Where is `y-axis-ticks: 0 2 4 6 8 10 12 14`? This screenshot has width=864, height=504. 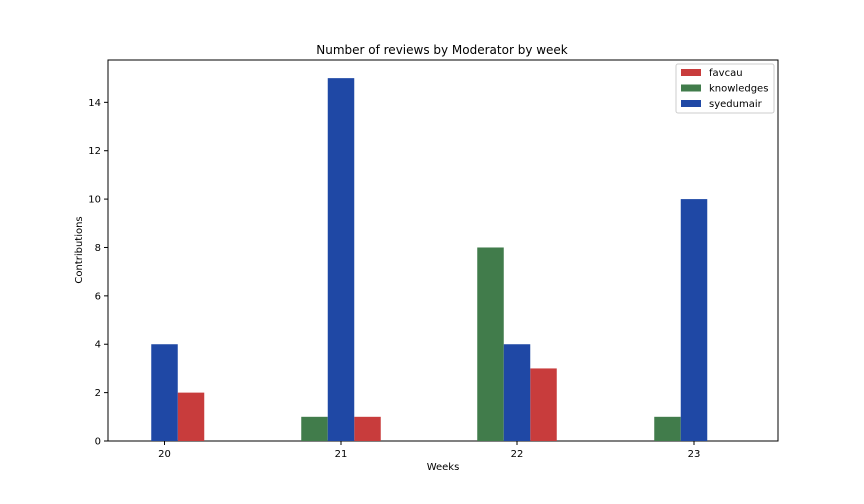
y-axis-ticks: 0 2 4 6 8 10 12 14 is located at coordinates (98, 273).